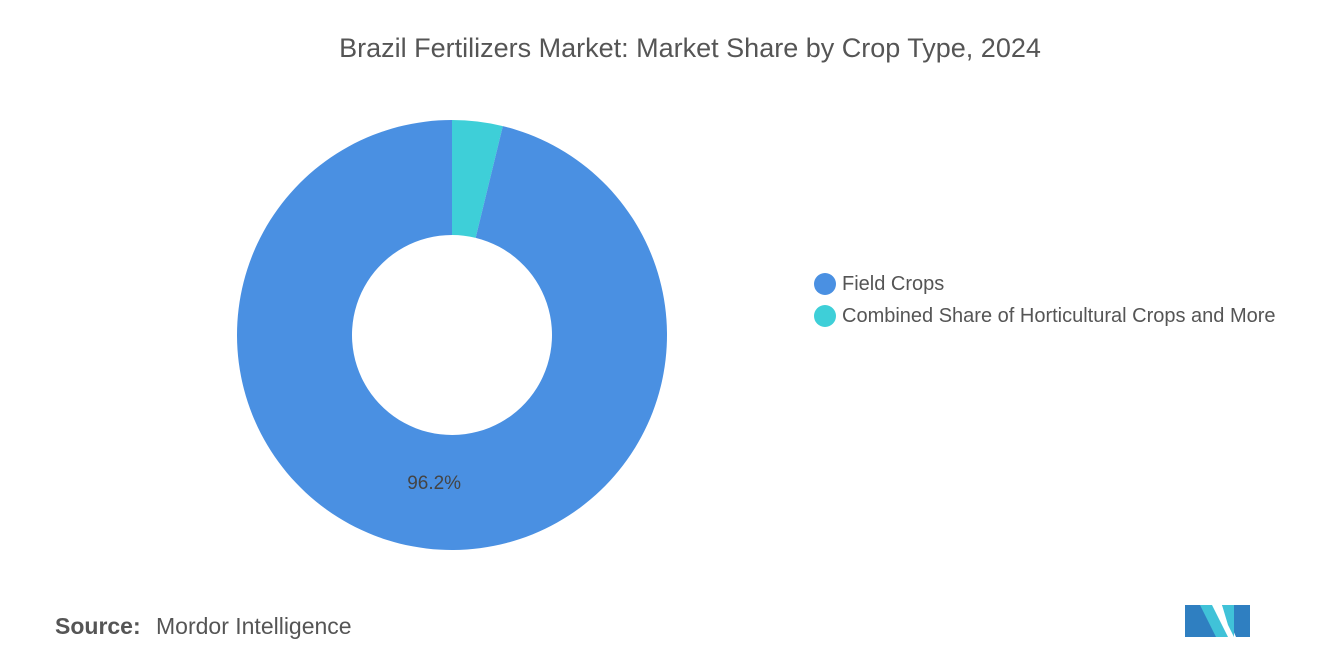  Describe the element at coordinates (254, 626) in the screenshot. I see `source: Mordor Intelligence` at that location.